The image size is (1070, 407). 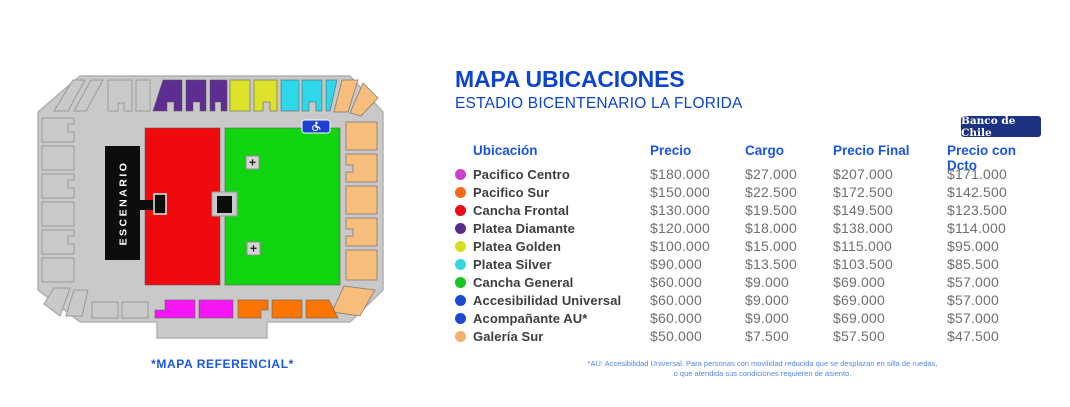 What do you see at coordinates (767, 336) in the screenshot?
I see `row-cargo: $7.500` at bounding box center [767, 336].